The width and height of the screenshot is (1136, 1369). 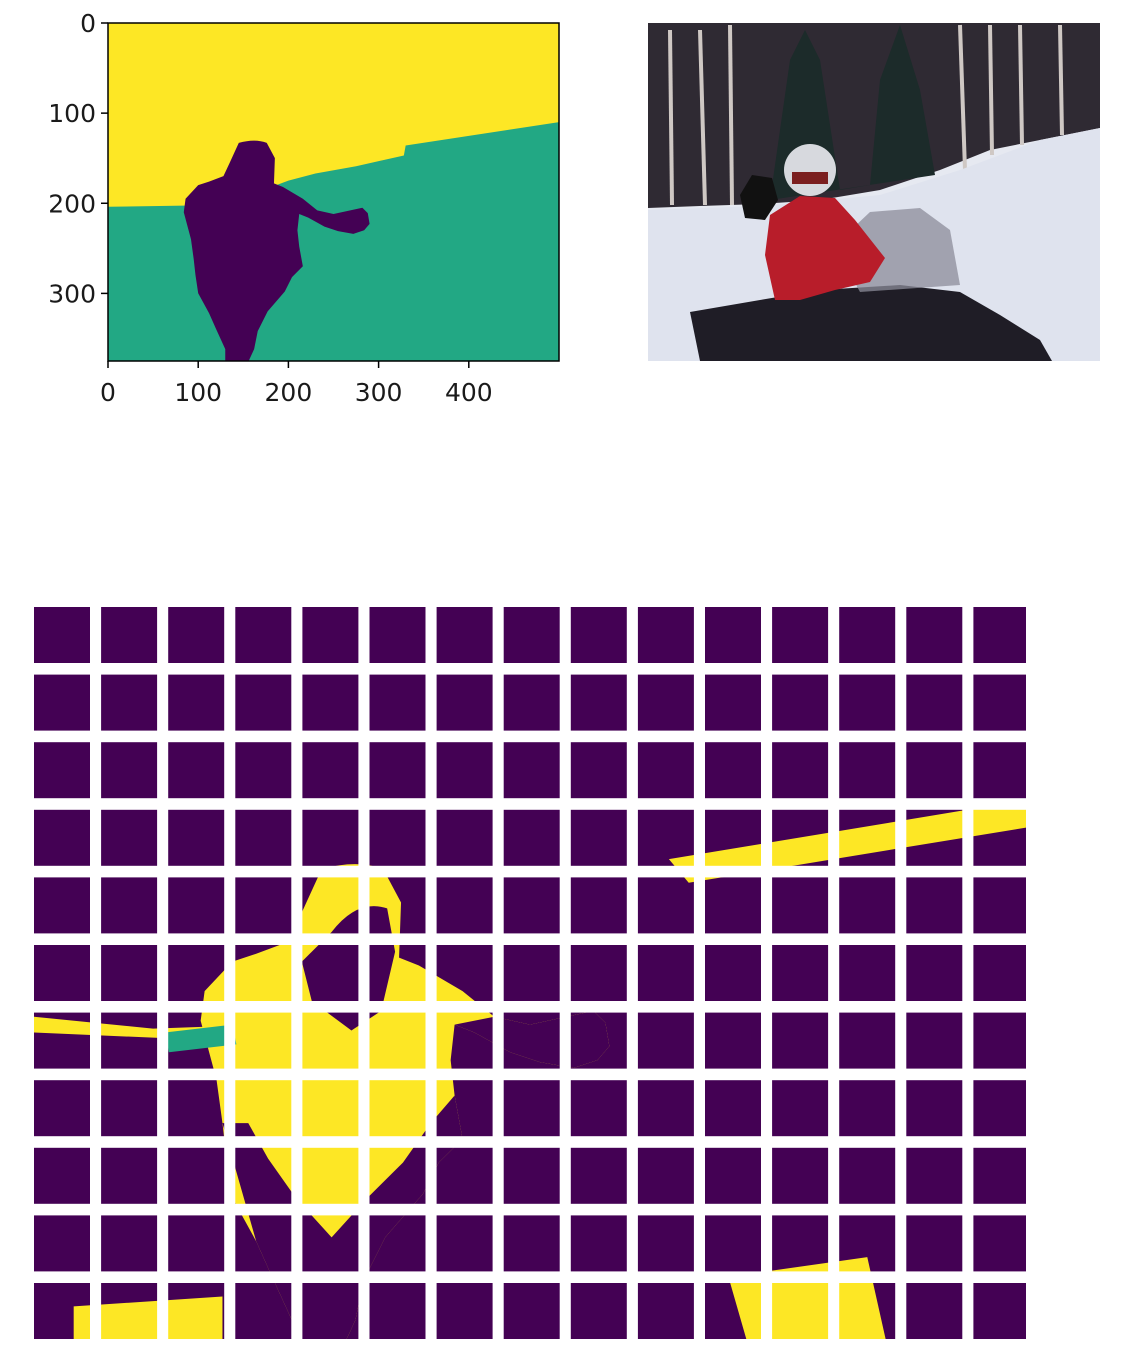 I want to click on photo-panel, so click(x=874, y=192).